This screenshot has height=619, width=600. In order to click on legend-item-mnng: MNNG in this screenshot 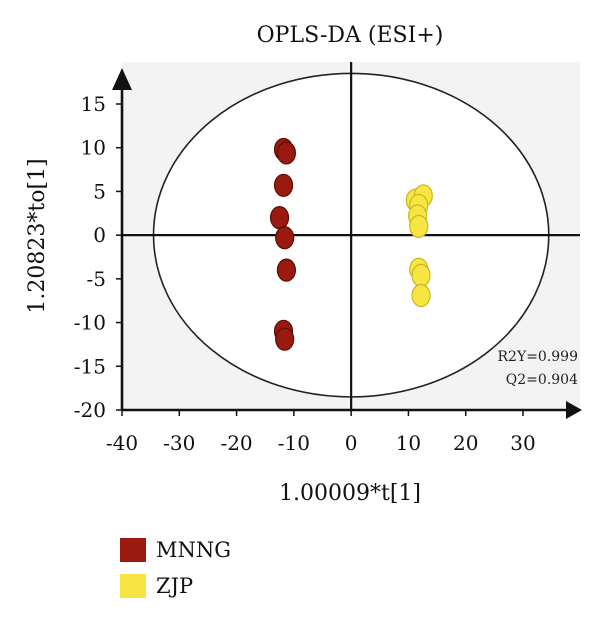, I will do `click(175, 550)`.